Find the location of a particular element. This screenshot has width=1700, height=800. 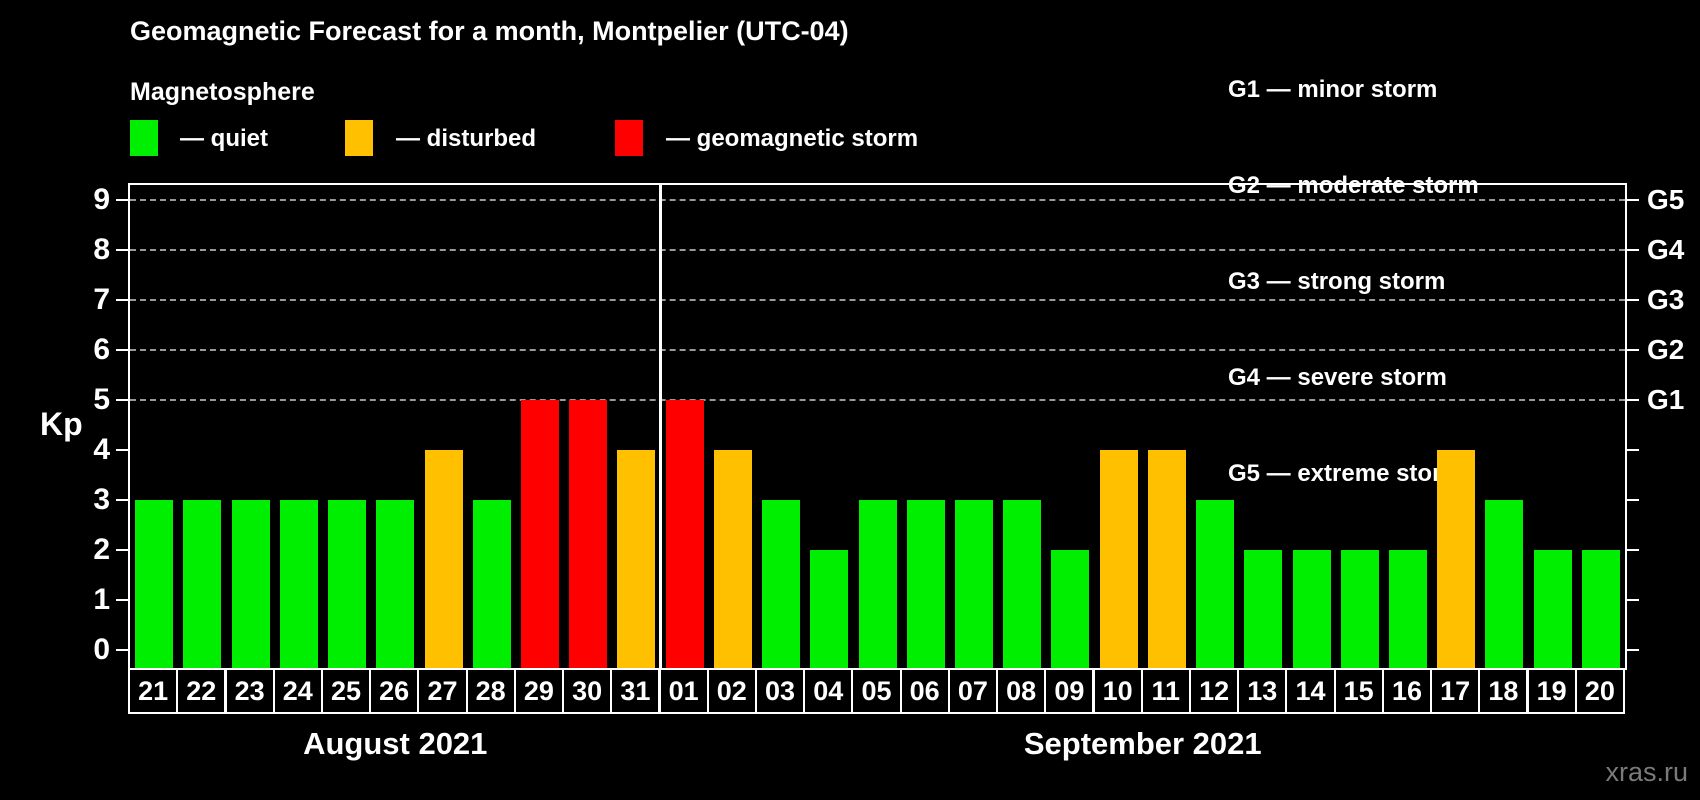

day-label: 23 is located at coordinates (249, 691).